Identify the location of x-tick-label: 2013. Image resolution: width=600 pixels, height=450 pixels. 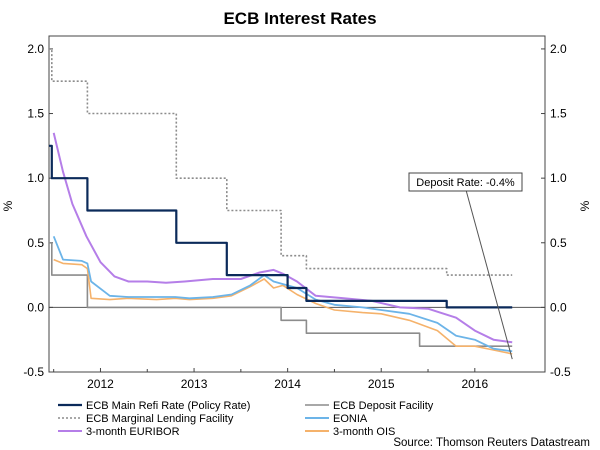
(194, 384).